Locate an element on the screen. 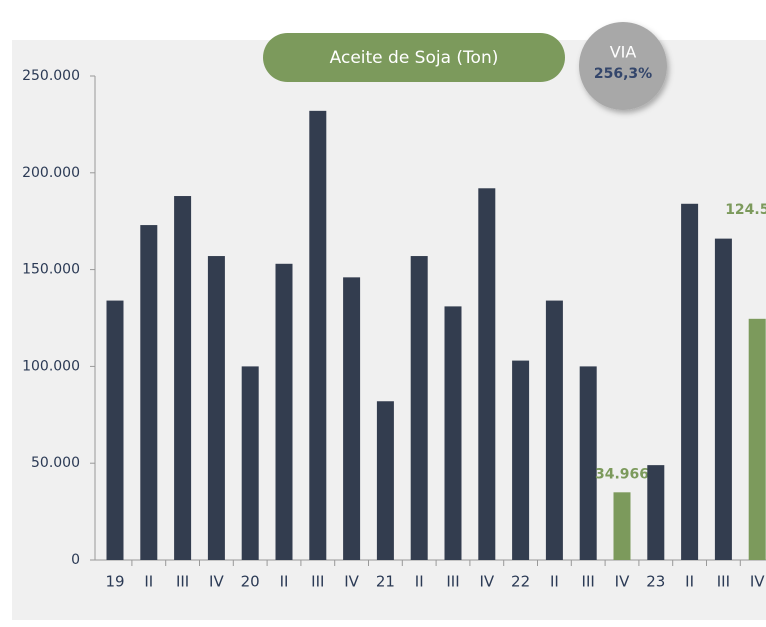  y-tick-label: 100.000 is located at coordinates (51, 366).